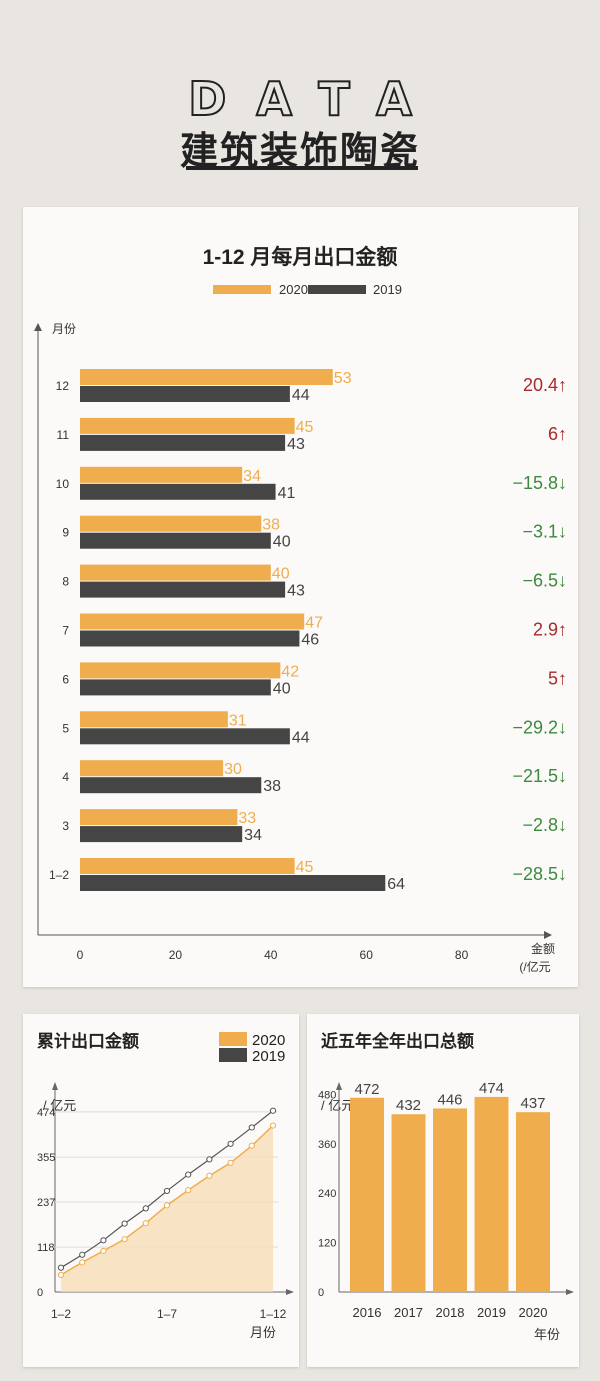 Image resolution: width=600 pixels, height=1381 pixels. Describe the element at coordinates (263, 1332) in the screenshot. I see `x-axis-label: 月份` at that location.